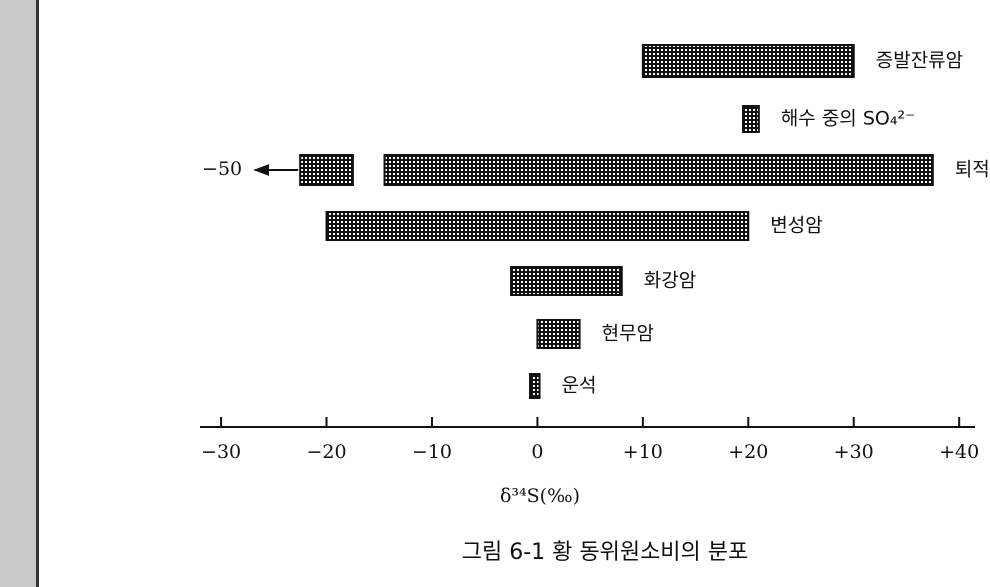 The height and width of the screenshot is (587, 990). What do you see at coordinates (537, 452) in the screenshot?
I see `x-tick-label: 0` at bounding box center [537, 452].